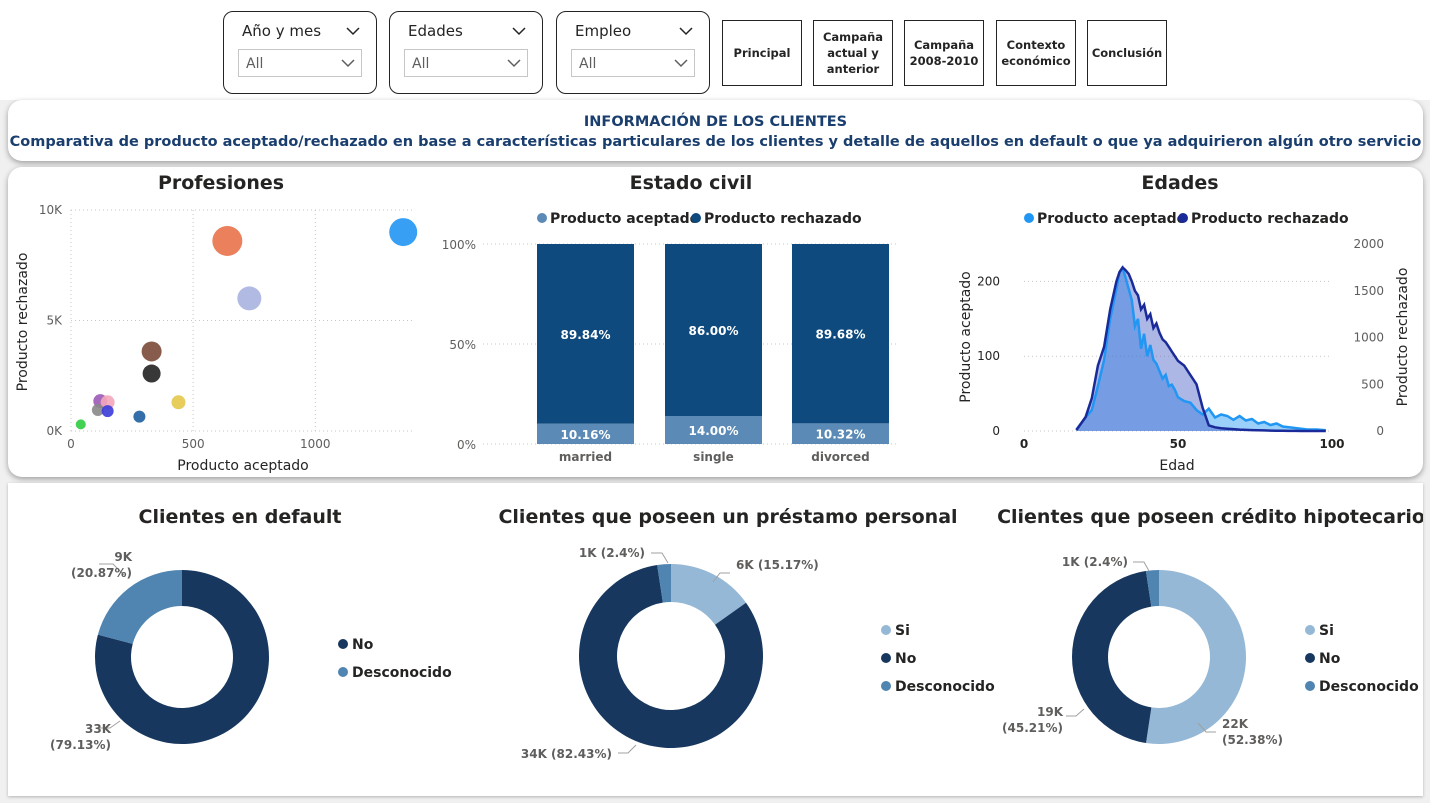  I want to click on x-tick-label: 50, so click(1178, 444).